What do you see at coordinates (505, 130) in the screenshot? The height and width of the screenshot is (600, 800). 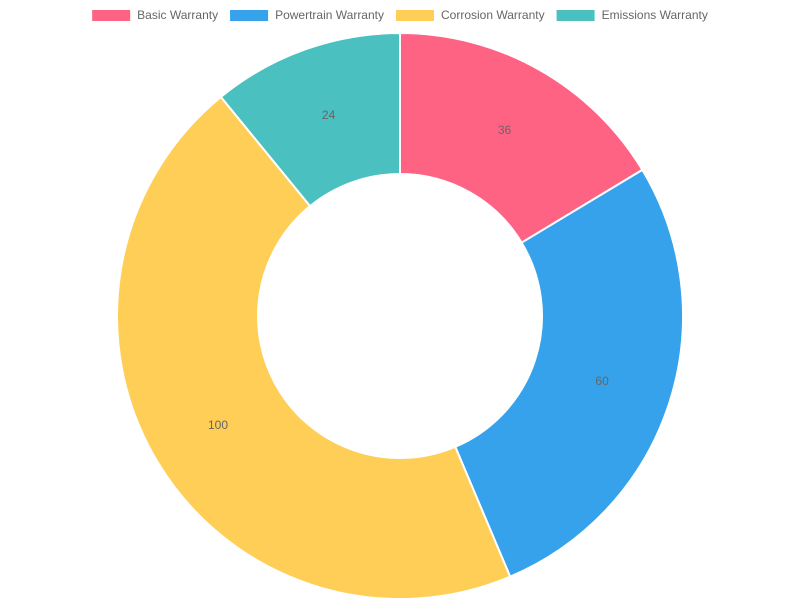 I see `value-label: 36` at bounding box center [505, 130].